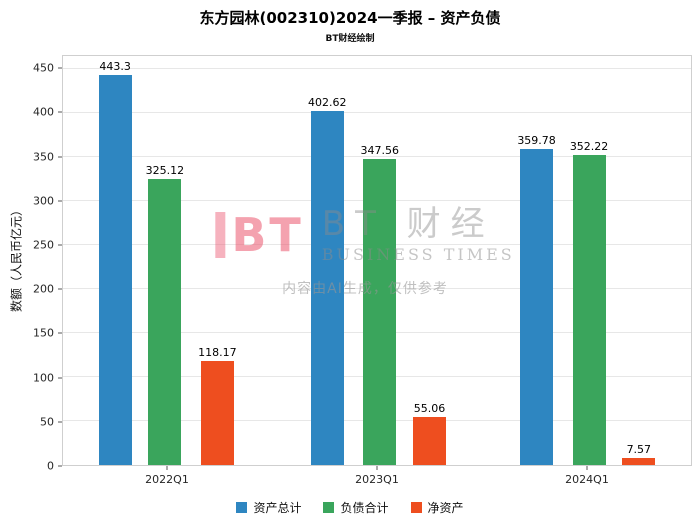 The height and width of the screenshot is (524, 700). Describe the element at coordinates (115, 67) in the screenshot. I see `bar-value-label: 443.3` at that location.